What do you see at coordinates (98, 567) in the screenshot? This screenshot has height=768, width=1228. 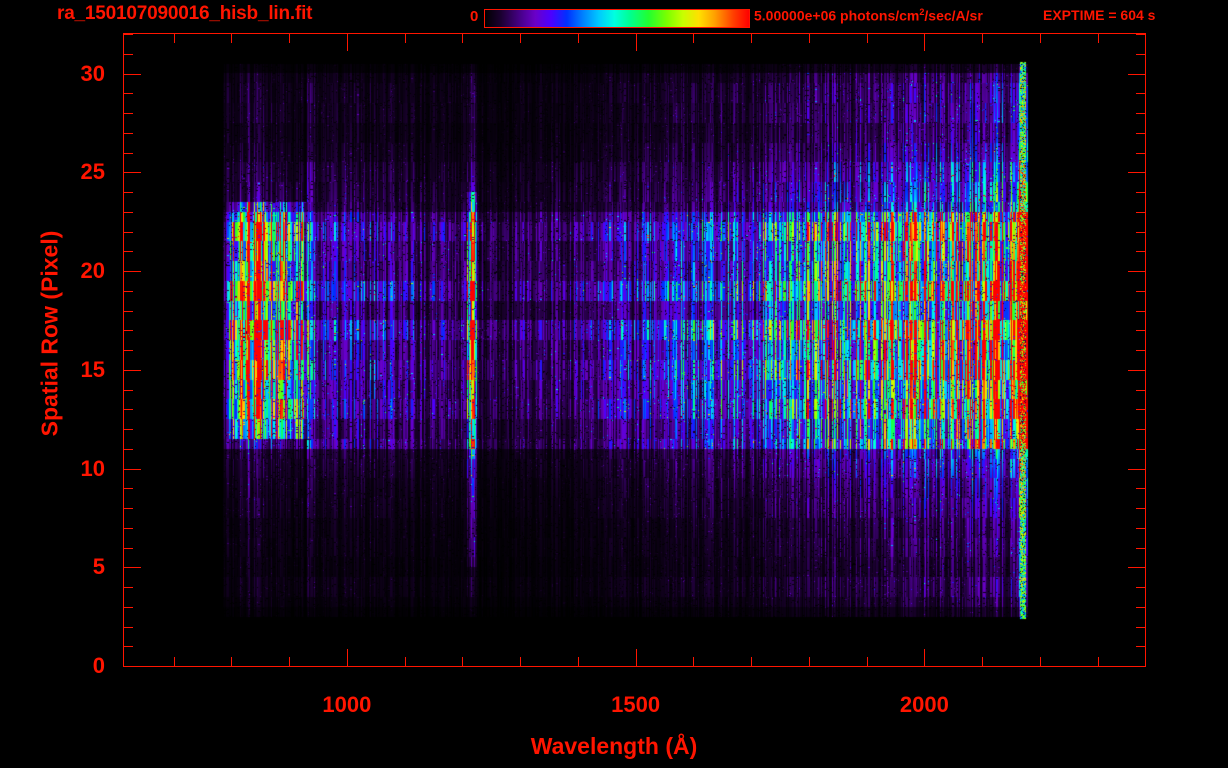 I see `y-tick-label: 5` at bounding box center [98, 567].